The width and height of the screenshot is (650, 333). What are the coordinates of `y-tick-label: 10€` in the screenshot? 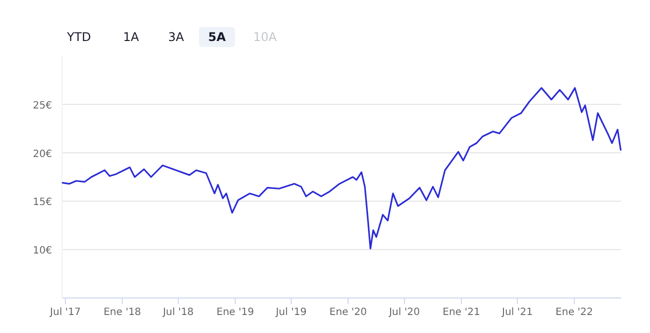 It's located at (42, 251).